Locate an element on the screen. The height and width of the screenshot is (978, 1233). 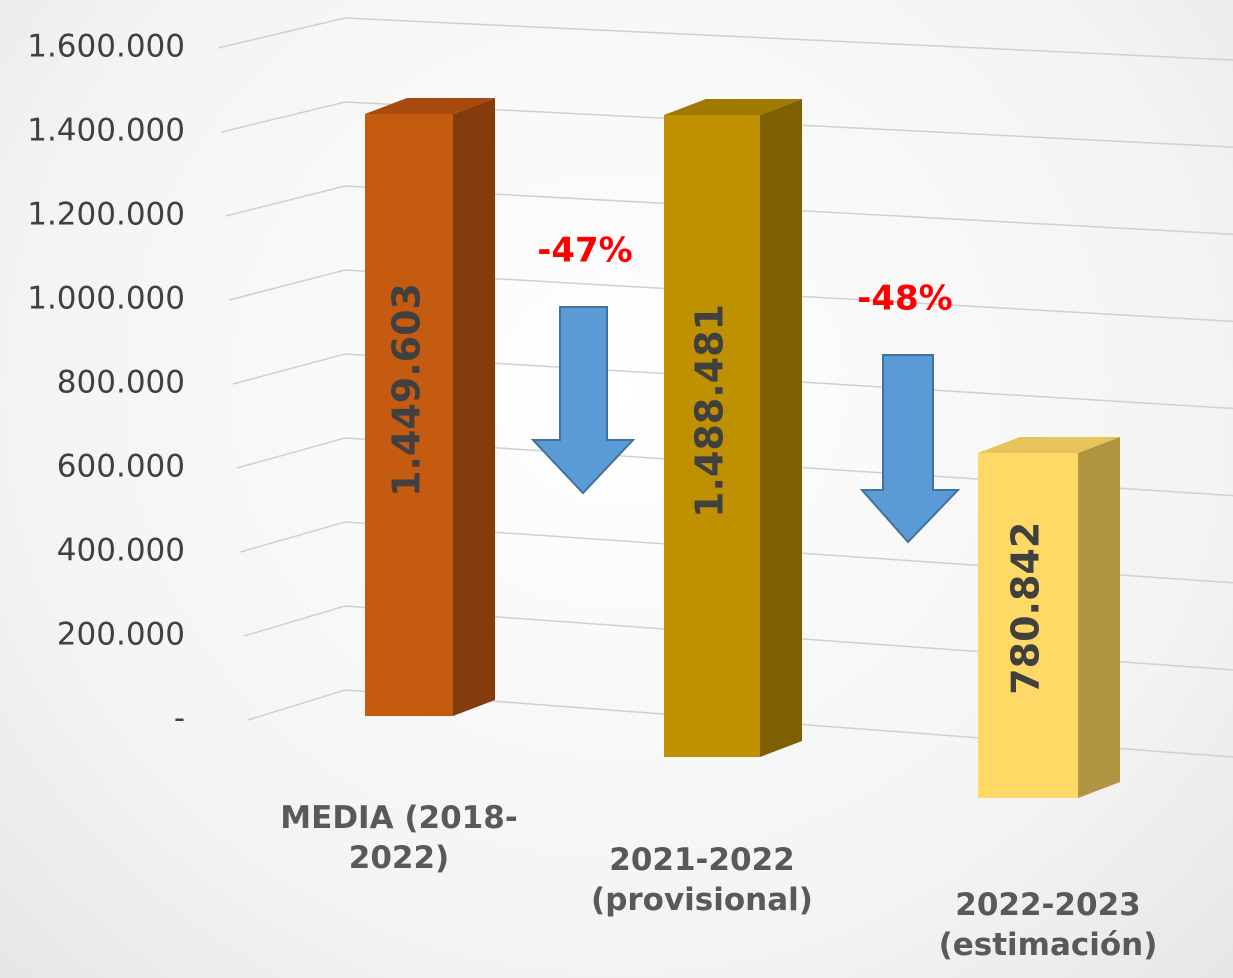
value-label: 1.488.481 is located at coordinates (710, 411).